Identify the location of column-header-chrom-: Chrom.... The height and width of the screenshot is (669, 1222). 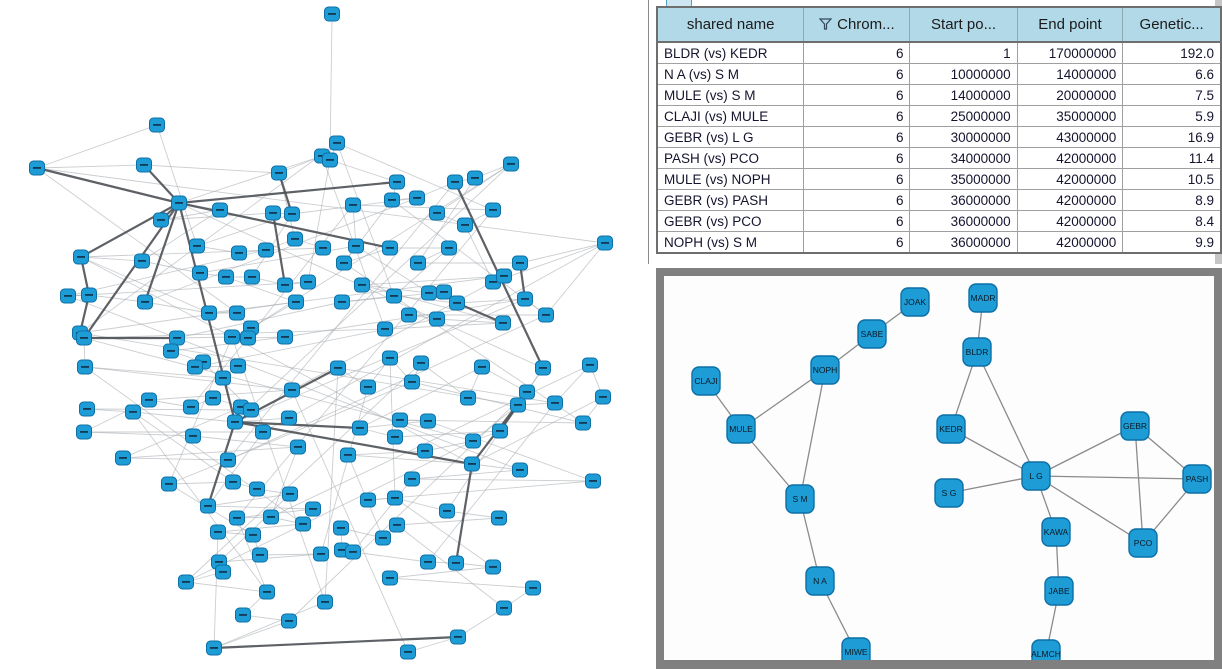
(857, 24).